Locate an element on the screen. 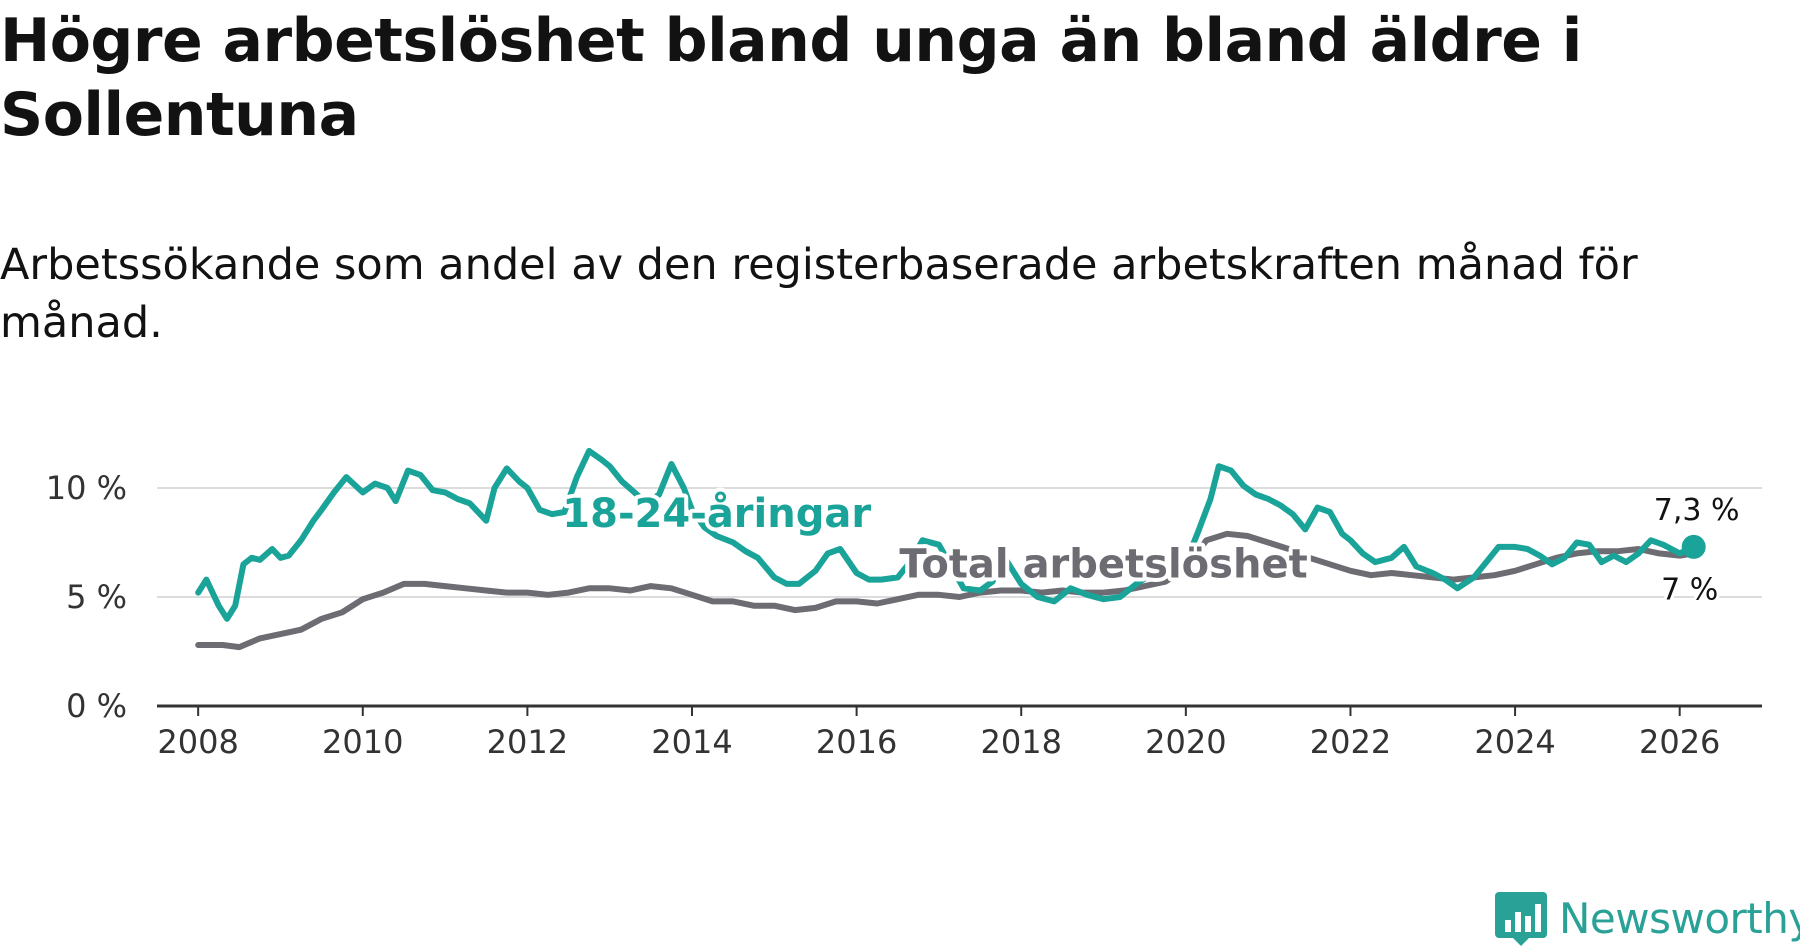  x-tick-label: 2022 is located at coordinates (1350, 742).